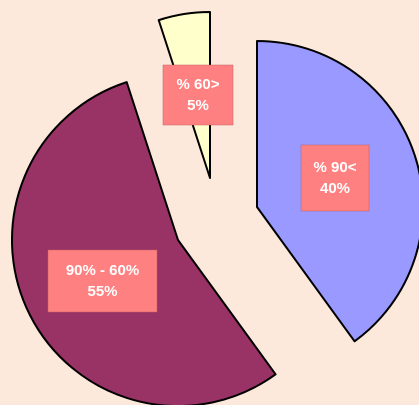 The height and width of the screenshot is (405, 419). What do you see at coordinates (198, 105) in the screenshot?
I see `value-label: 5%` at bounding box center [198, 105].